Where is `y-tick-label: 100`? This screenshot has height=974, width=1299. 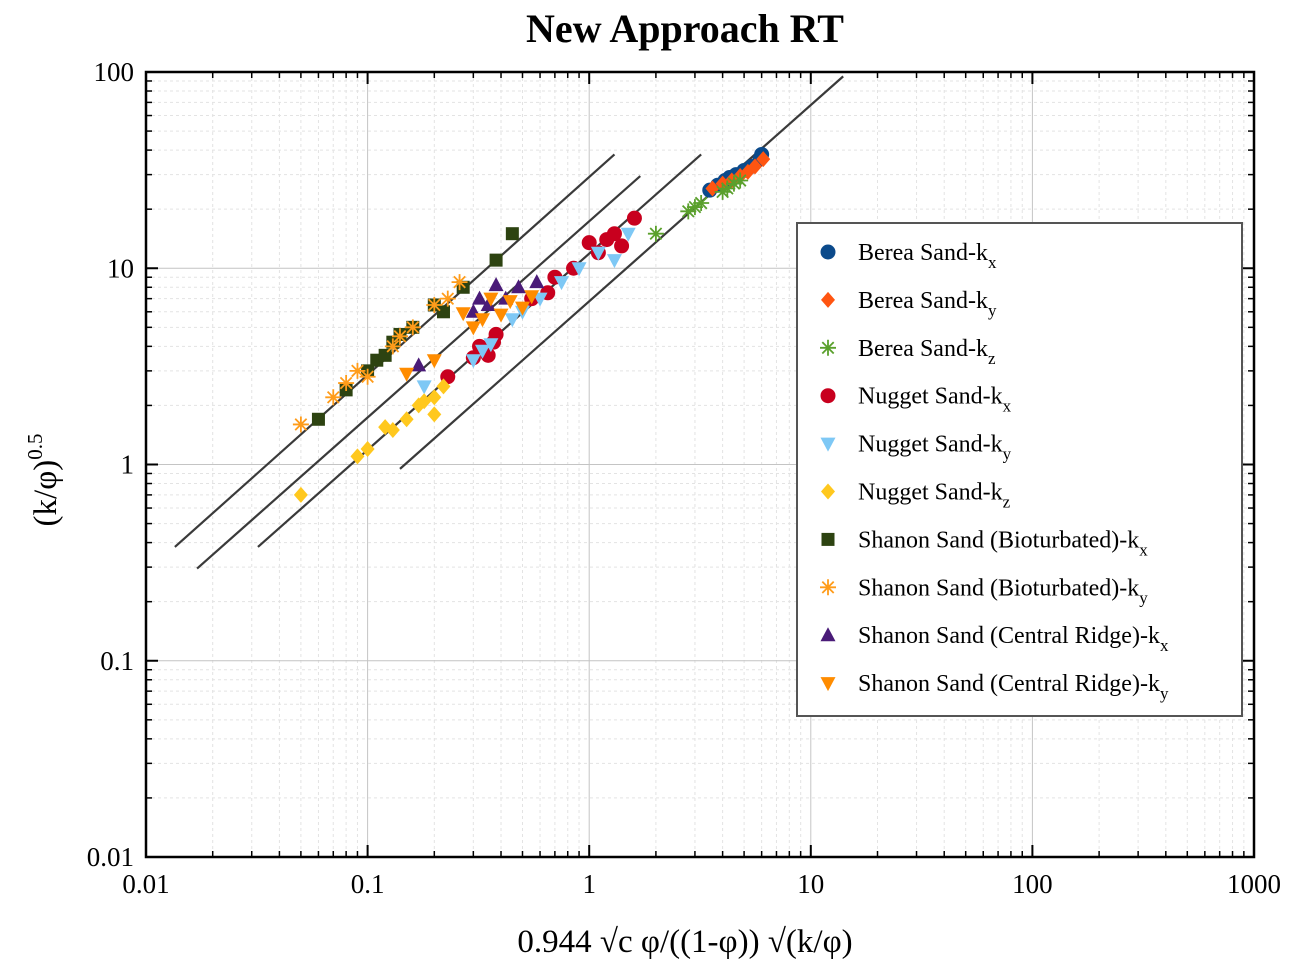
y-tick-label: 100 is located at coordinates (114, 72).